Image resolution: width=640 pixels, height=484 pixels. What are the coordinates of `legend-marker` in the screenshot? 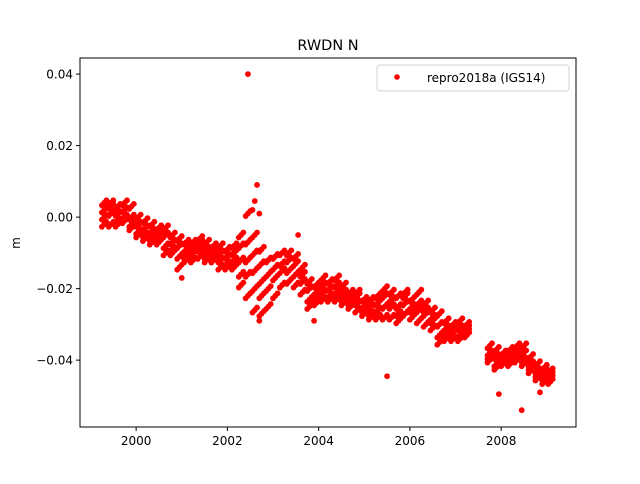 It's located at (397, 77).